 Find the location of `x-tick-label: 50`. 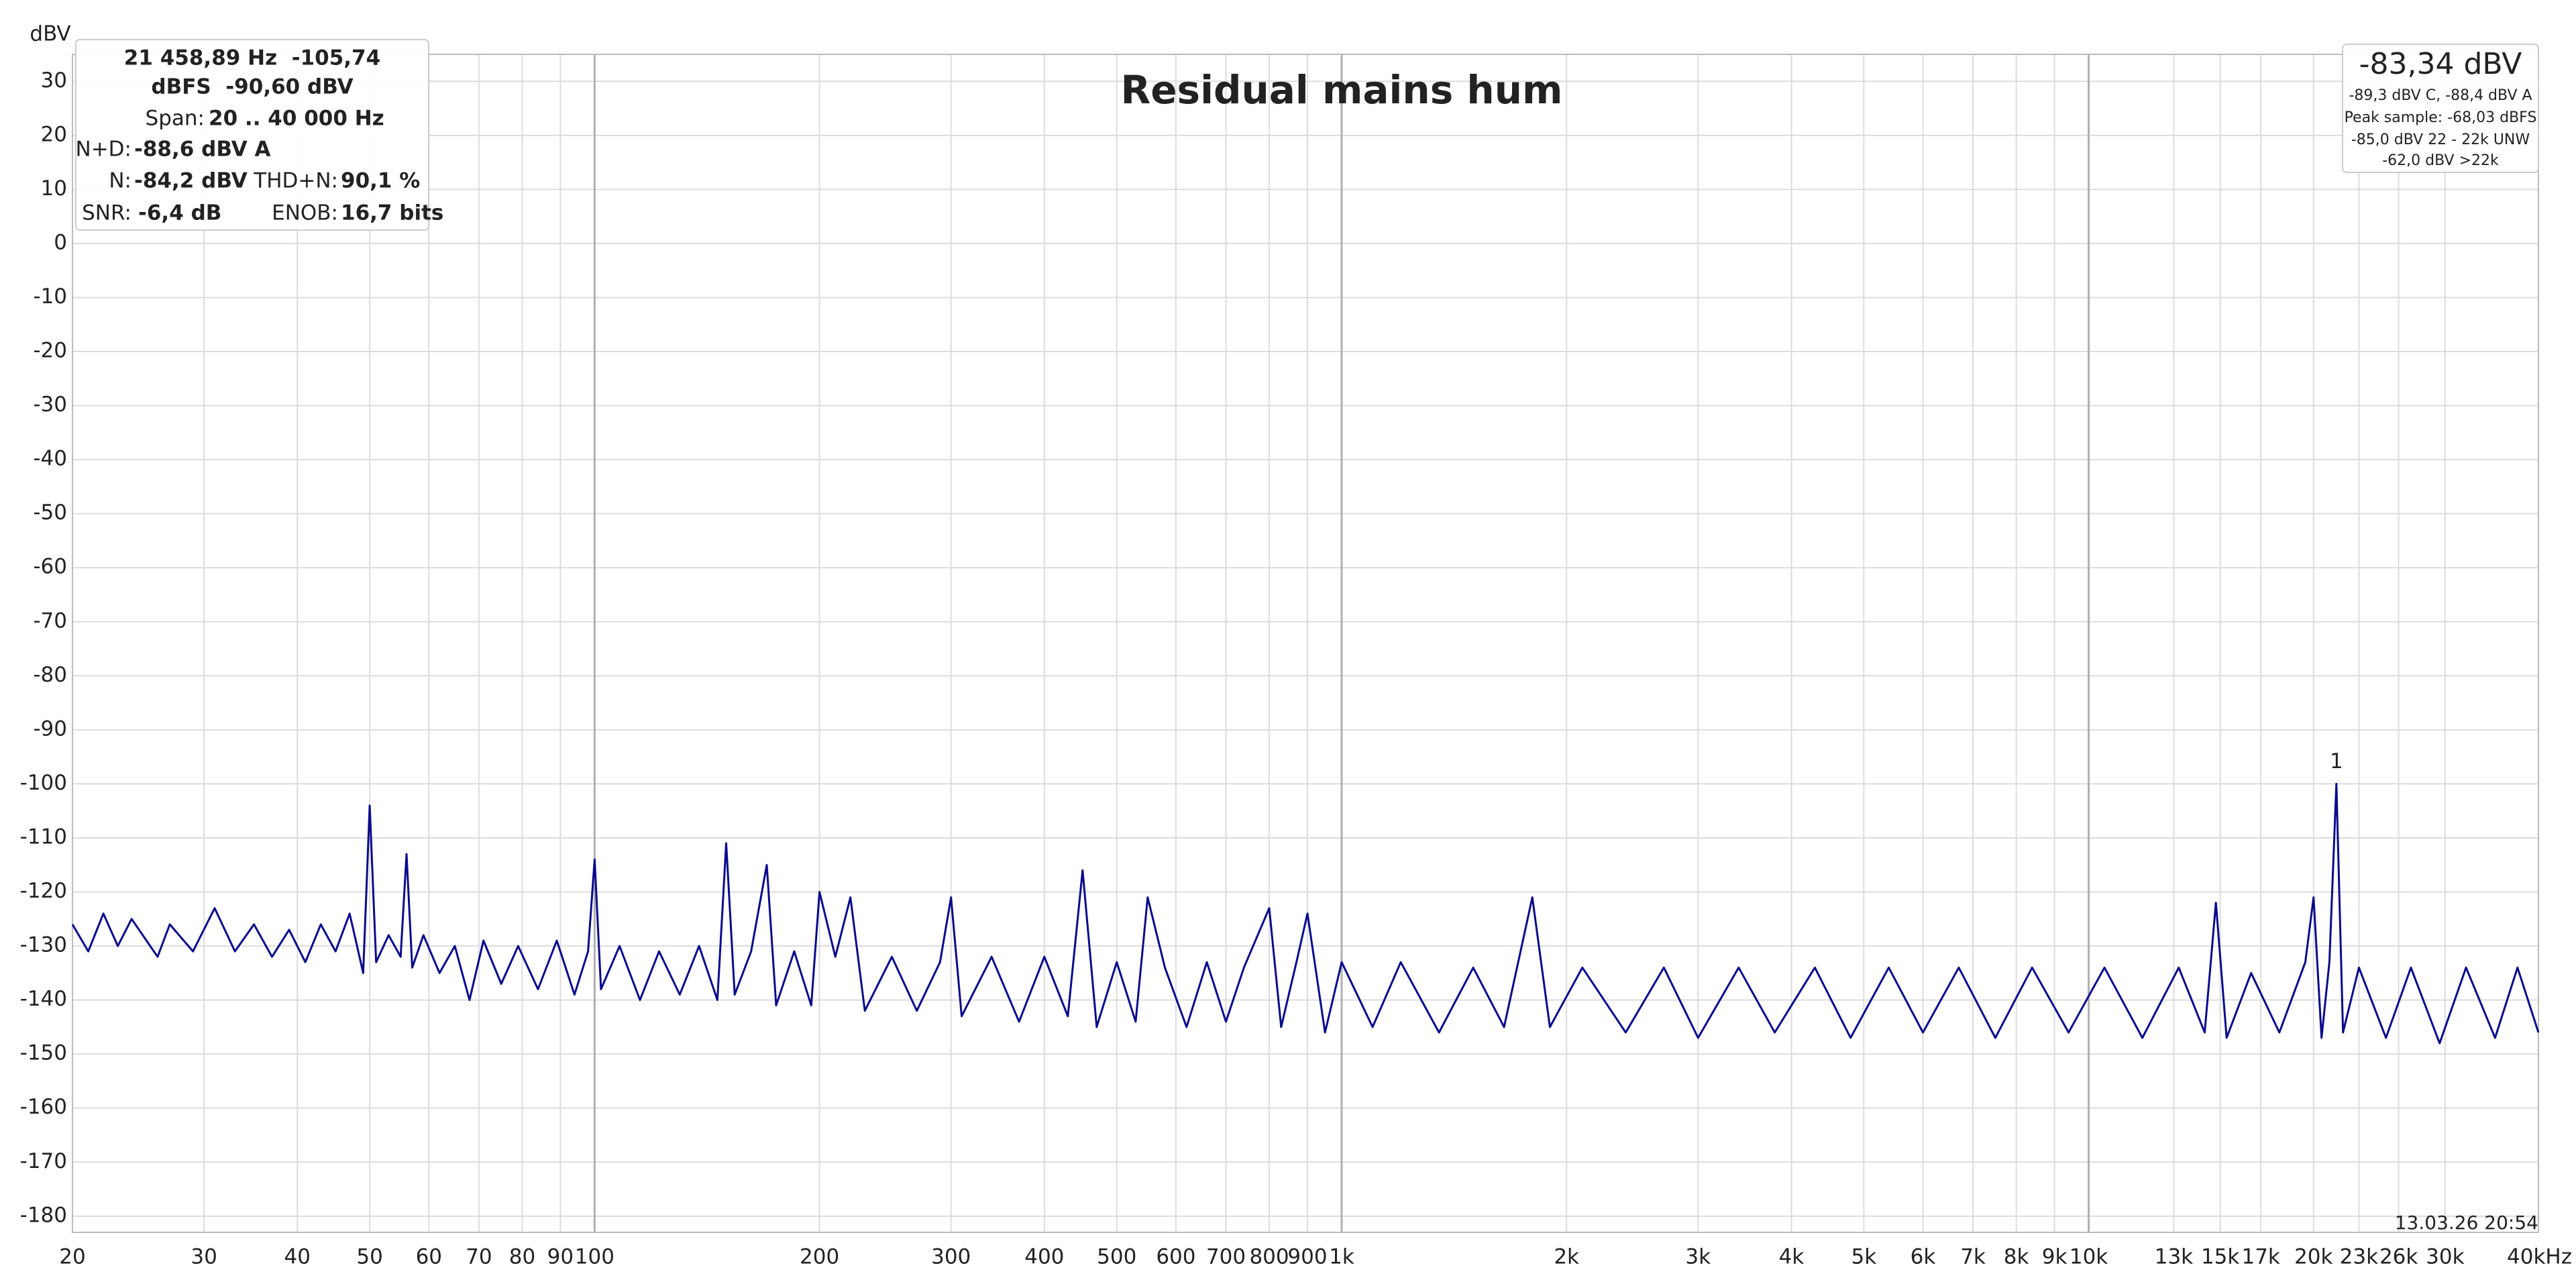

x-tick-label: 50 is located at coordinates (369, 1257).